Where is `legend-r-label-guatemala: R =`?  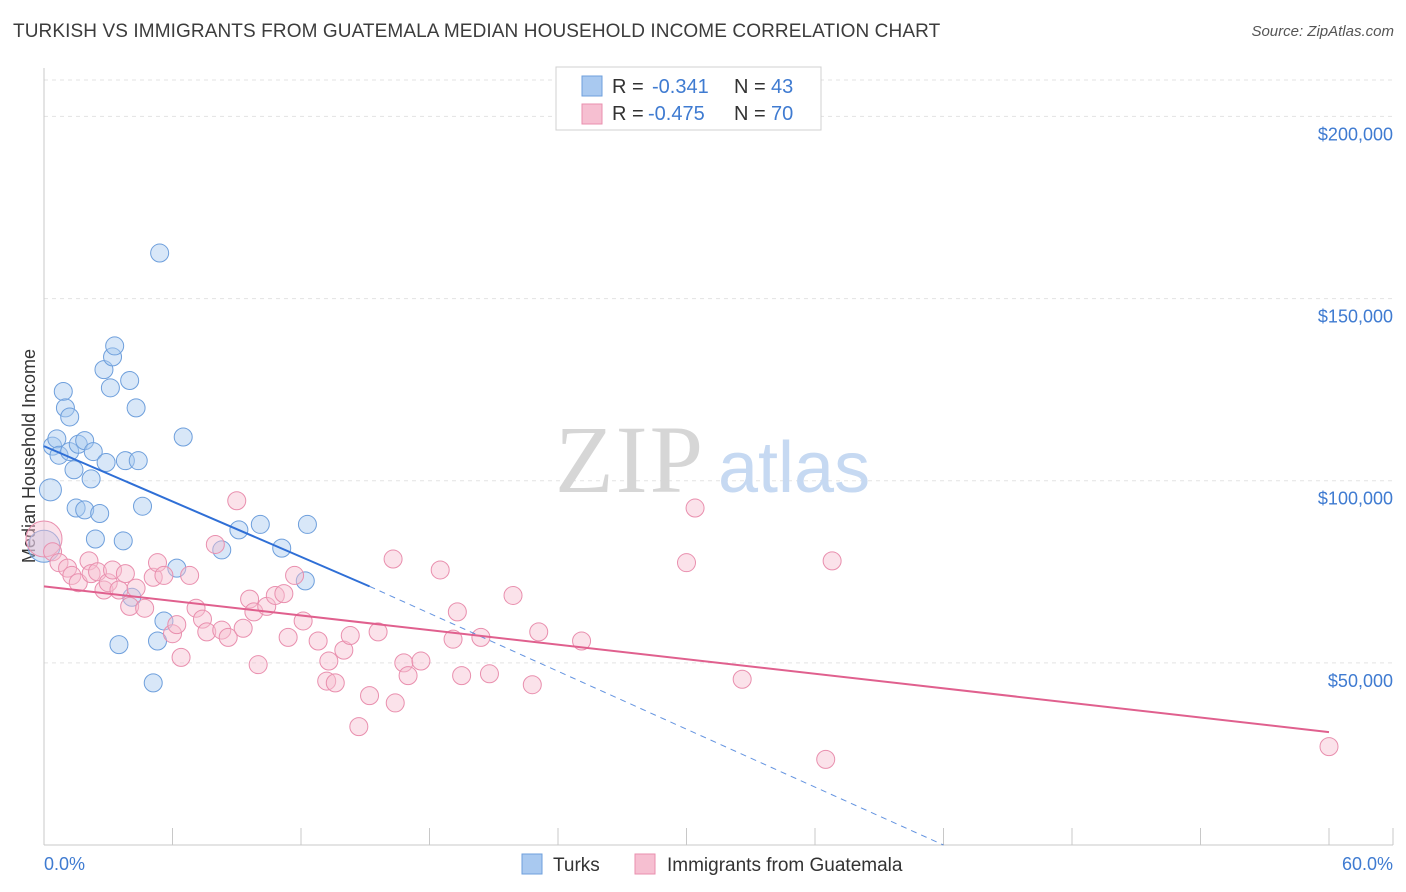 legend-r-label-guatemala: R = is located at coordinates (628, 114).